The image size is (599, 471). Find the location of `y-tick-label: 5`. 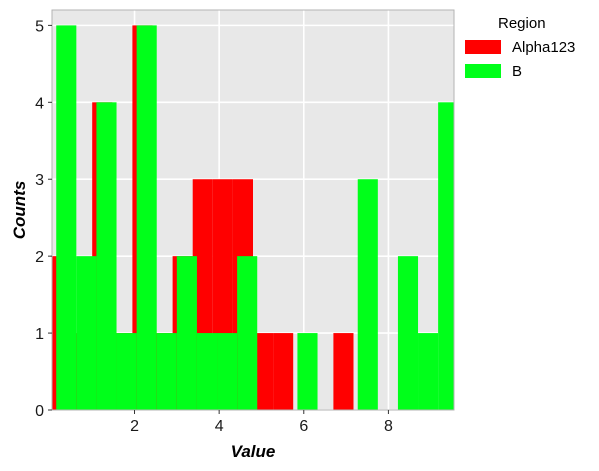

y-tick-label: 5 is located at coordinates (39, 26).